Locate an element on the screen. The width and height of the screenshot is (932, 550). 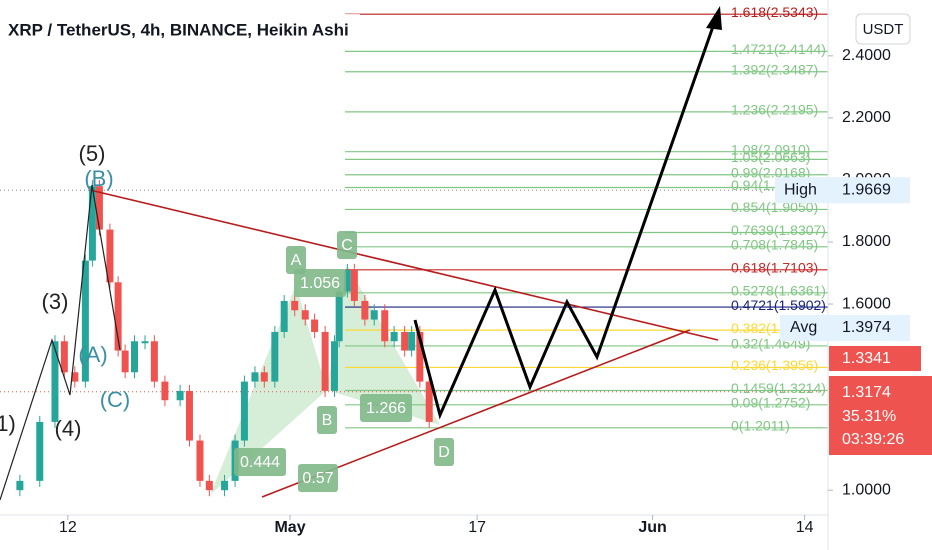
pattern-point: D is located at coordinates (444, 452).